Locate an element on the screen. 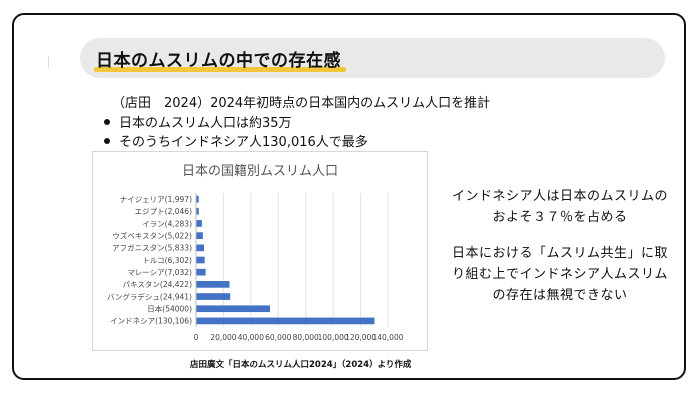 The height and width of the screenshot is (400, 700). category-label: バングラデシュ(24,941) is located at coordinates (149, 296).